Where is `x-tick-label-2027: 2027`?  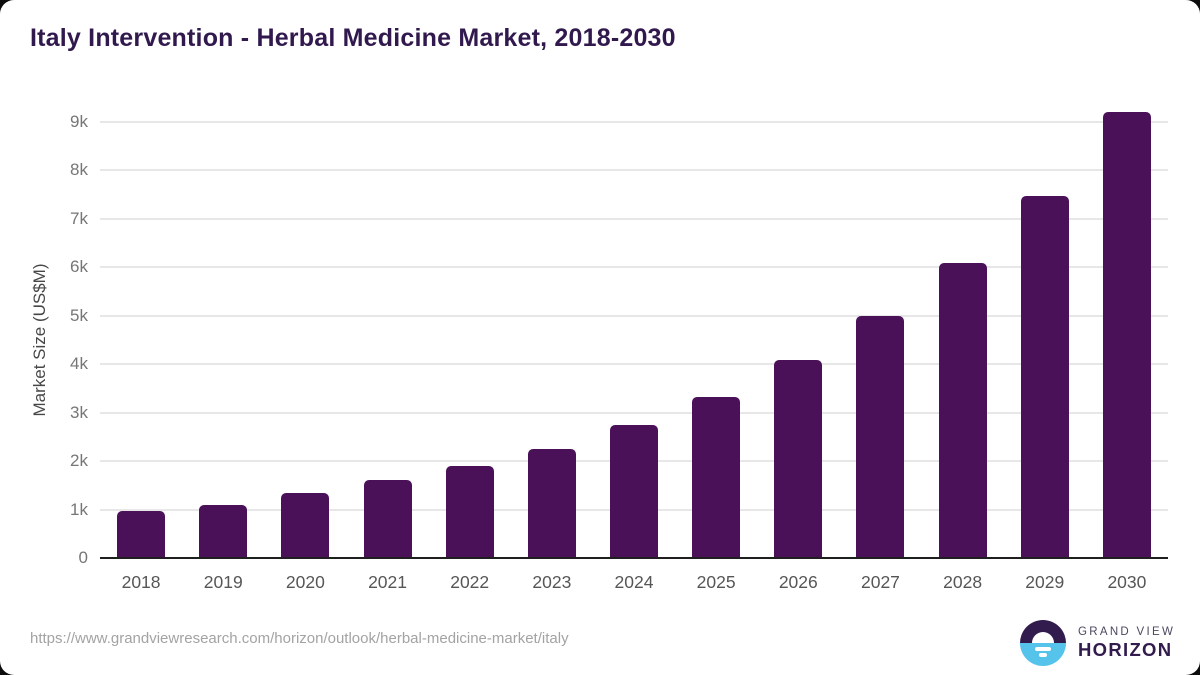 x-tick-label-2027: 2027 is located at coordinates (880, 582).